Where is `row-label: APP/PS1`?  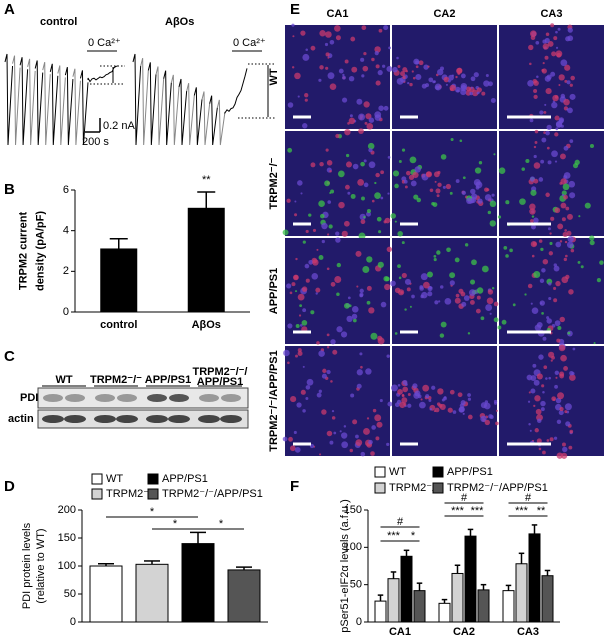 row-label: APP/PS1 is located at coordinates (274, 291).